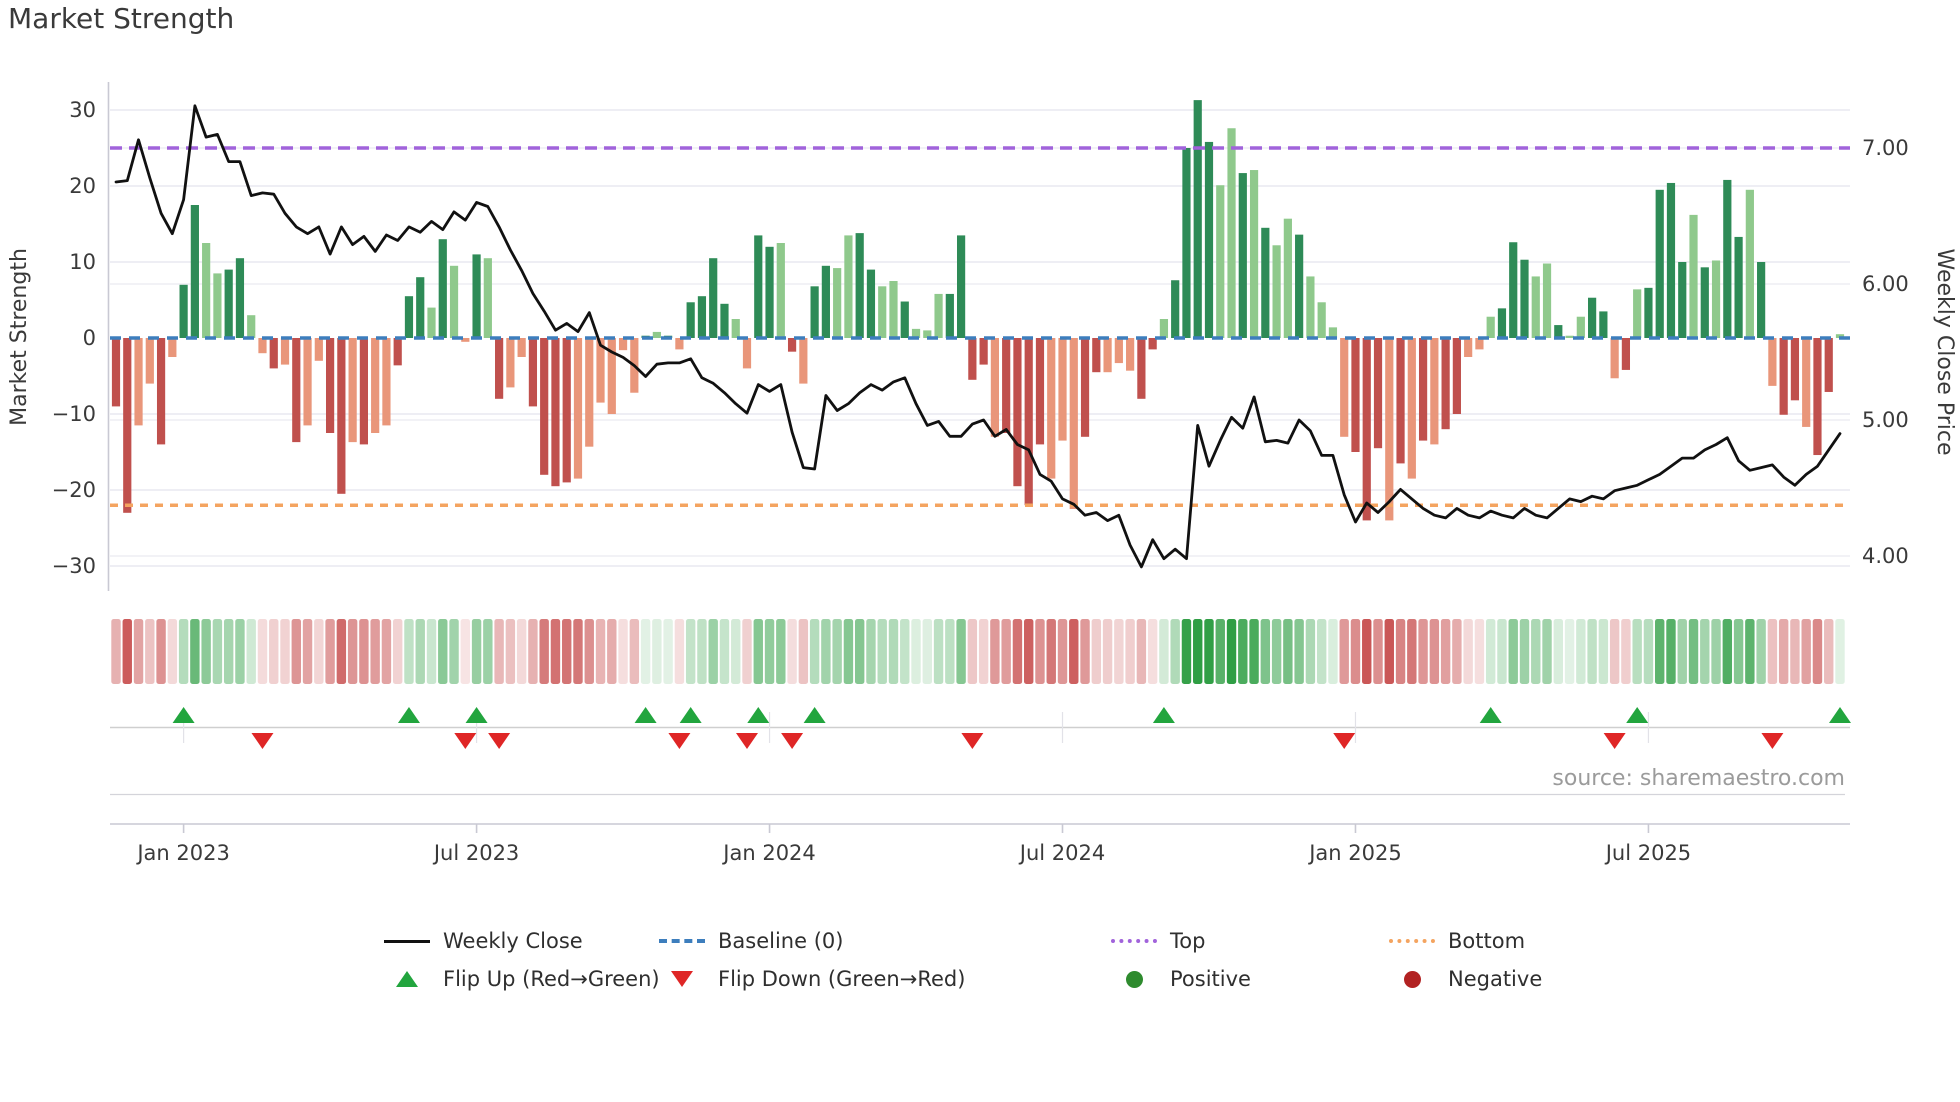 The width and height of the screenshot is (1960, 1102). Describe the element at coordinates (1412, 979) in the screenshot. I see `negative-swatch-icon` at that location.